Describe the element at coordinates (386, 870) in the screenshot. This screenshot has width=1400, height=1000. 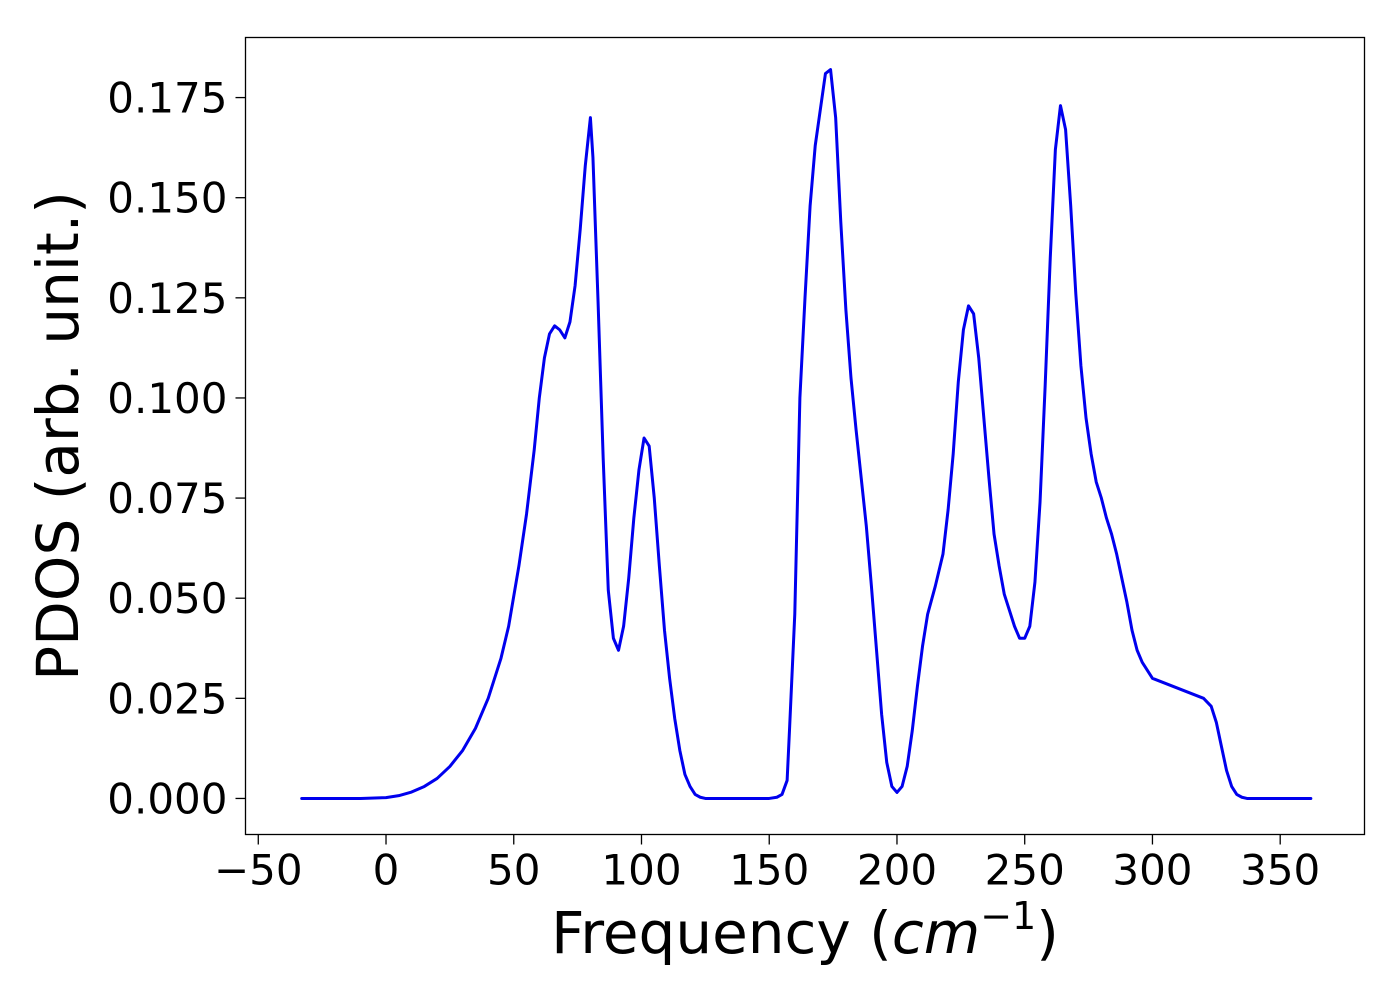
I see `x-tick-label: 0` at that location.